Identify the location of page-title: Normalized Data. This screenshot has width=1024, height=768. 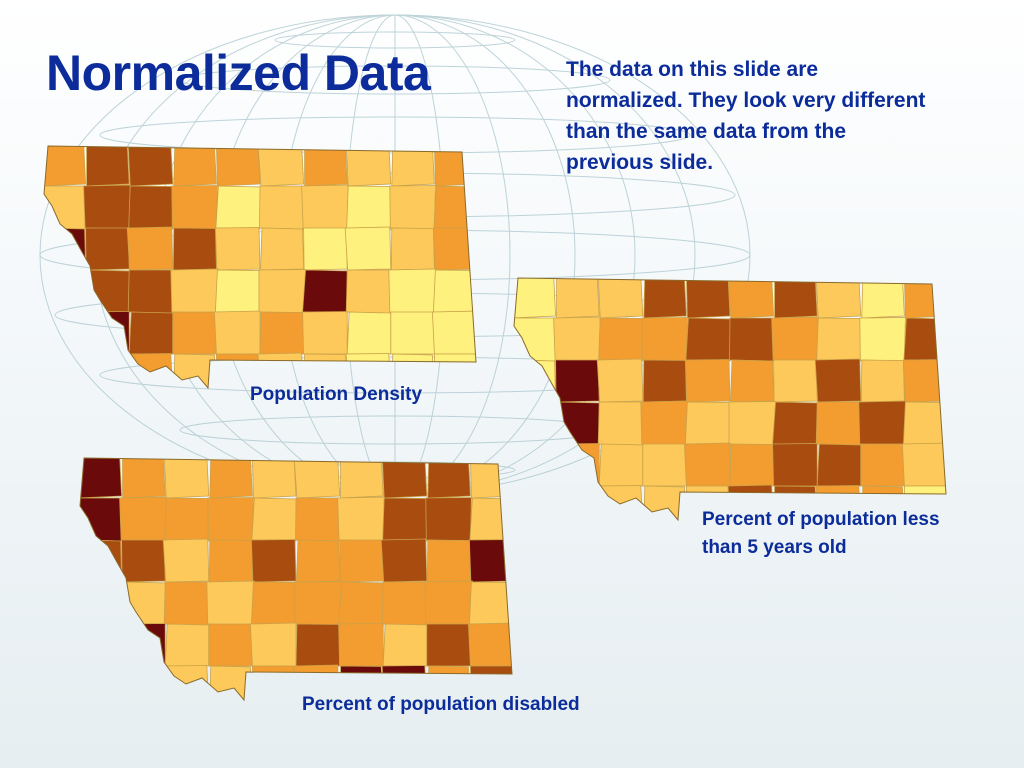
(238, 73).